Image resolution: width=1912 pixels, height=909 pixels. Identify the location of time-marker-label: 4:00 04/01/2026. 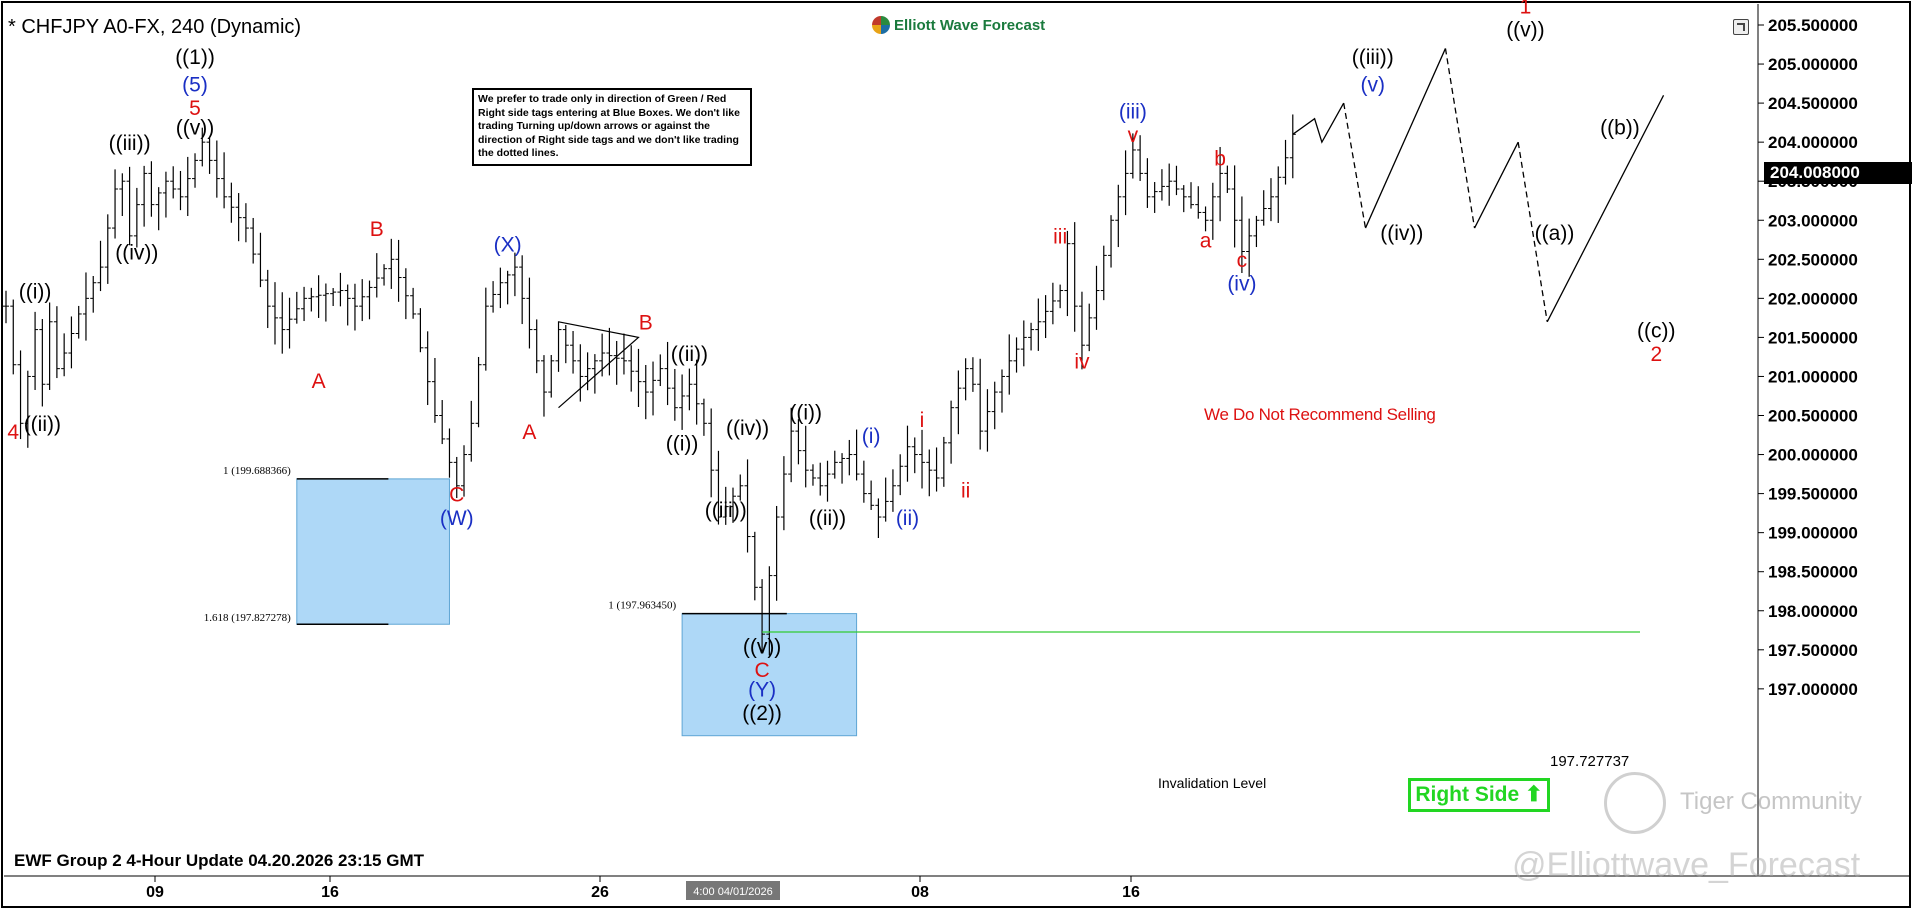
(733, 892).